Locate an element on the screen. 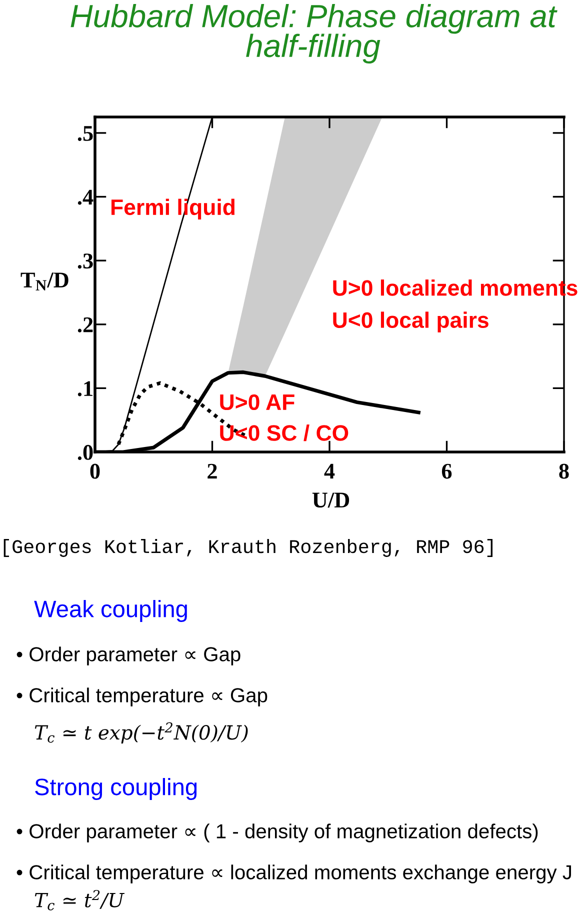 The image size is (584, 917). x-tick-label: 2 is located at coordinates (212, 471).